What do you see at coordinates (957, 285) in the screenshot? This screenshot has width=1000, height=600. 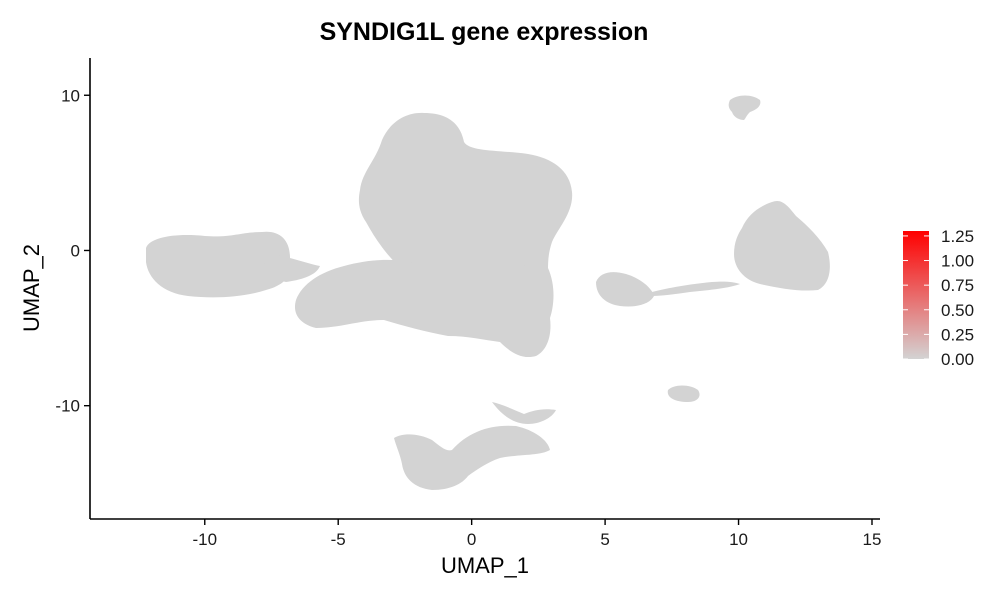 I see `colorbar-label: 0.75` at bounding box center [957, 285].